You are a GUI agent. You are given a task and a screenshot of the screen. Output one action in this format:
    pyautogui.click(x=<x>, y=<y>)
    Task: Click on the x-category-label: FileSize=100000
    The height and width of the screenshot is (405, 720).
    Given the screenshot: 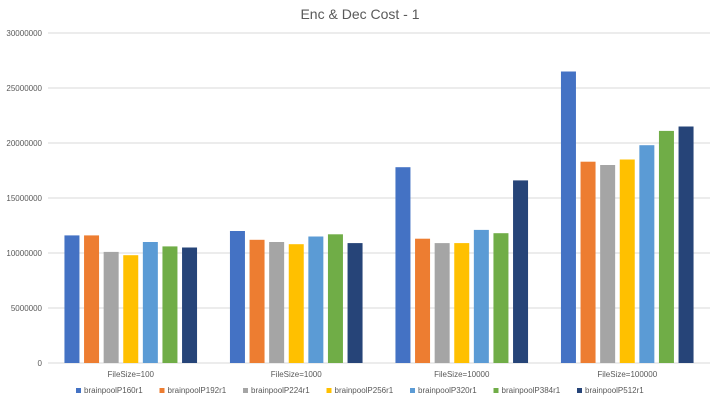 What is the action you would take?
    pyautogui.click(x=627, y=374)
    